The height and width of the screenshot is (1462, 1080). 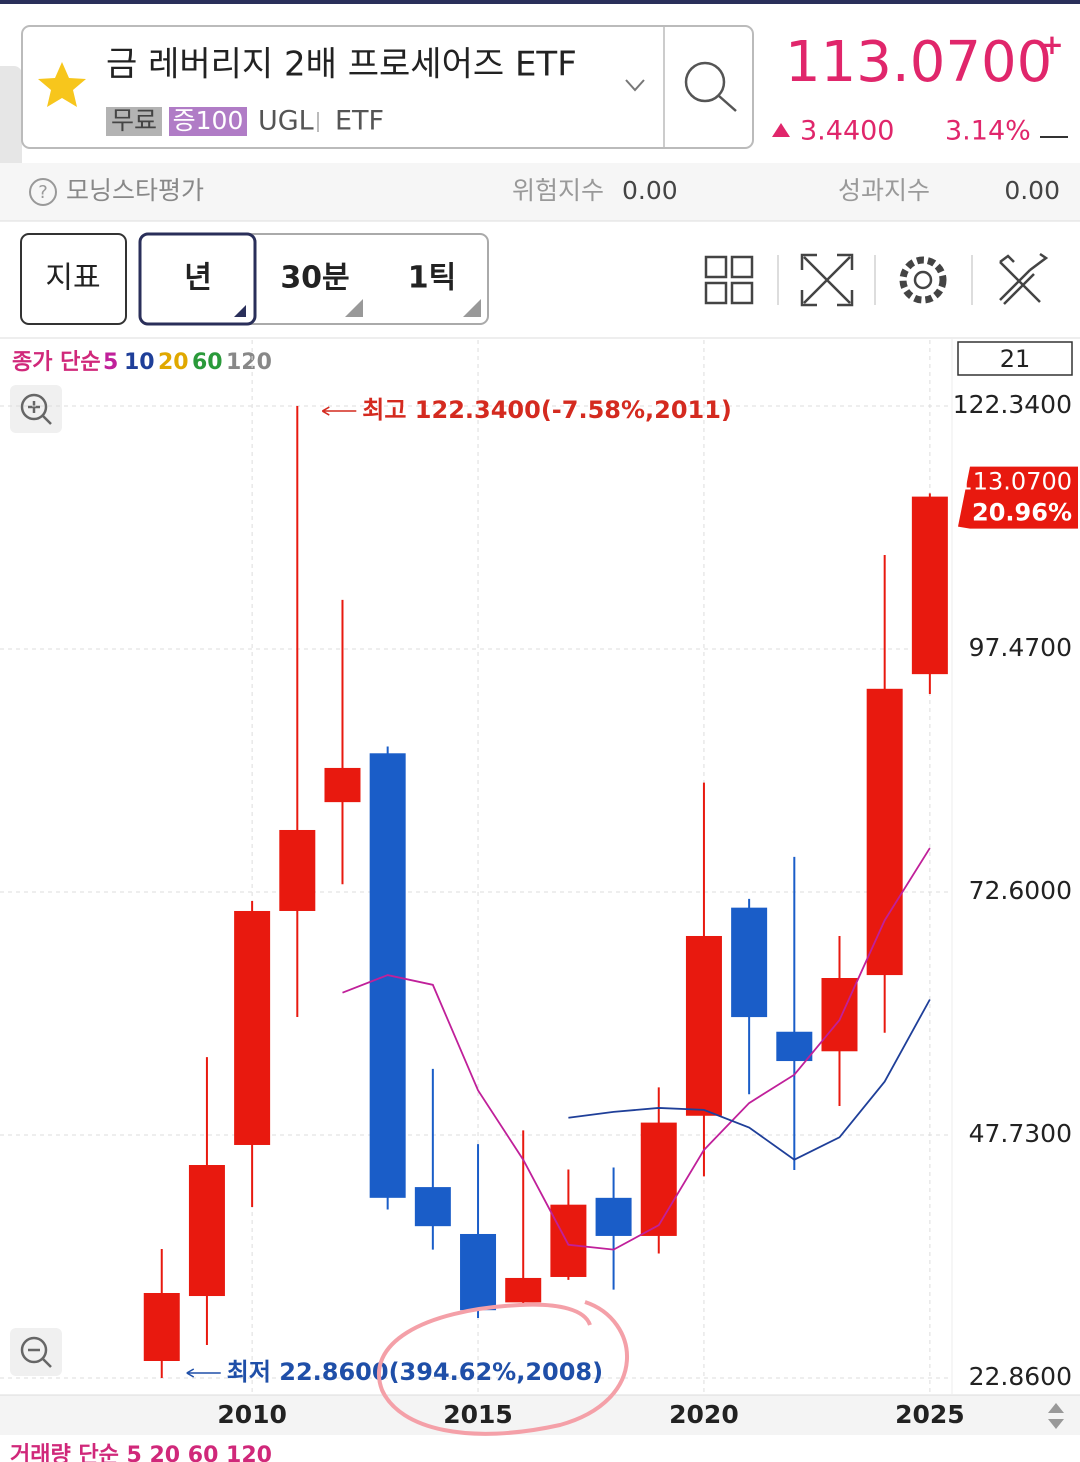 What do you see at coordinates (650, 190) in the screenshot?
I see `rating-value: 0.00` at bounding box center [650, 190].